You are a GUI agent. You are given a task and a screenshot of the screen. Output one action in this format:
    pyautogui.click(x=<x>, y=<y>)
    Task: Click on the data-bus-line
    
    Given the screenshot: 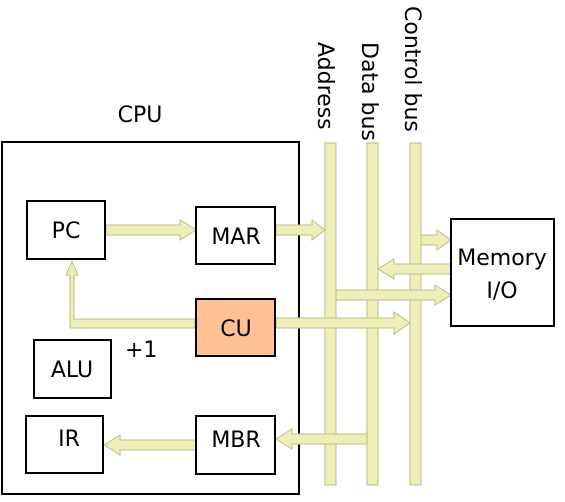 What is the action you would take?
    pyautogui.click(x=372, y=314)
    